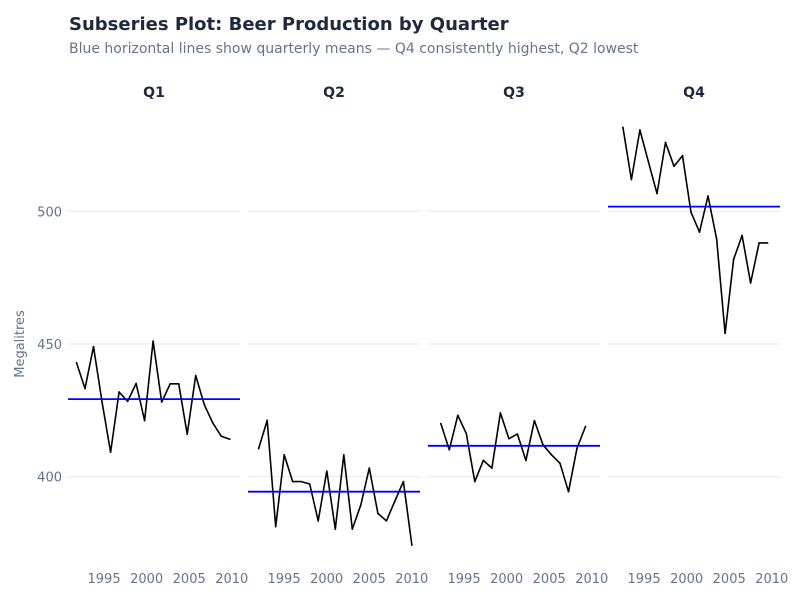 The width and height of the screenshot is (800, 600). Describe the element at coordinates (695, 231) in the screenshot. I see `series-line-q4` at that location.